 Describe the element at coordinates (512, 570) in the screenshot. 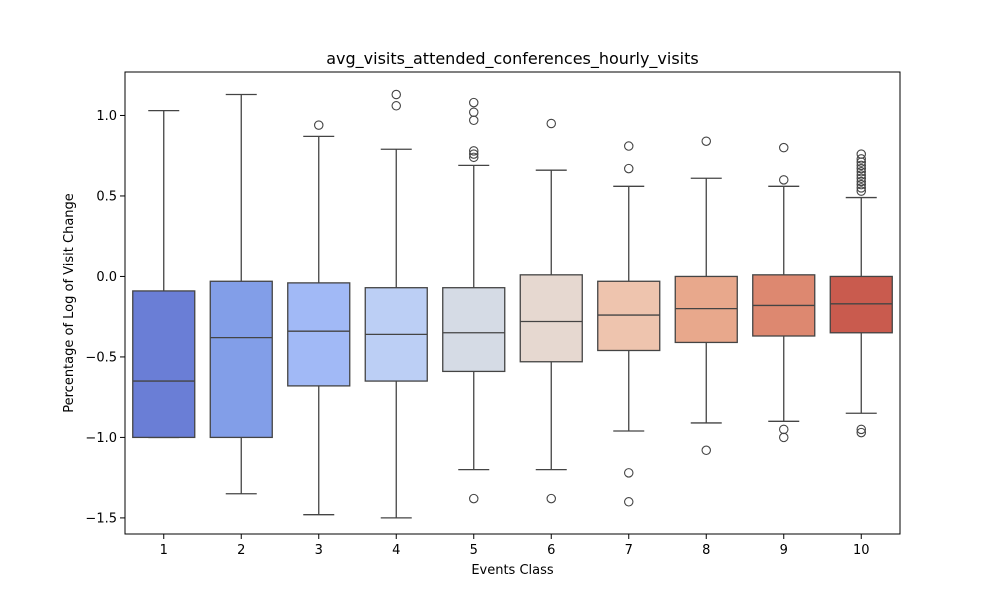

I see `x-axis-label: Events Class` at that location.